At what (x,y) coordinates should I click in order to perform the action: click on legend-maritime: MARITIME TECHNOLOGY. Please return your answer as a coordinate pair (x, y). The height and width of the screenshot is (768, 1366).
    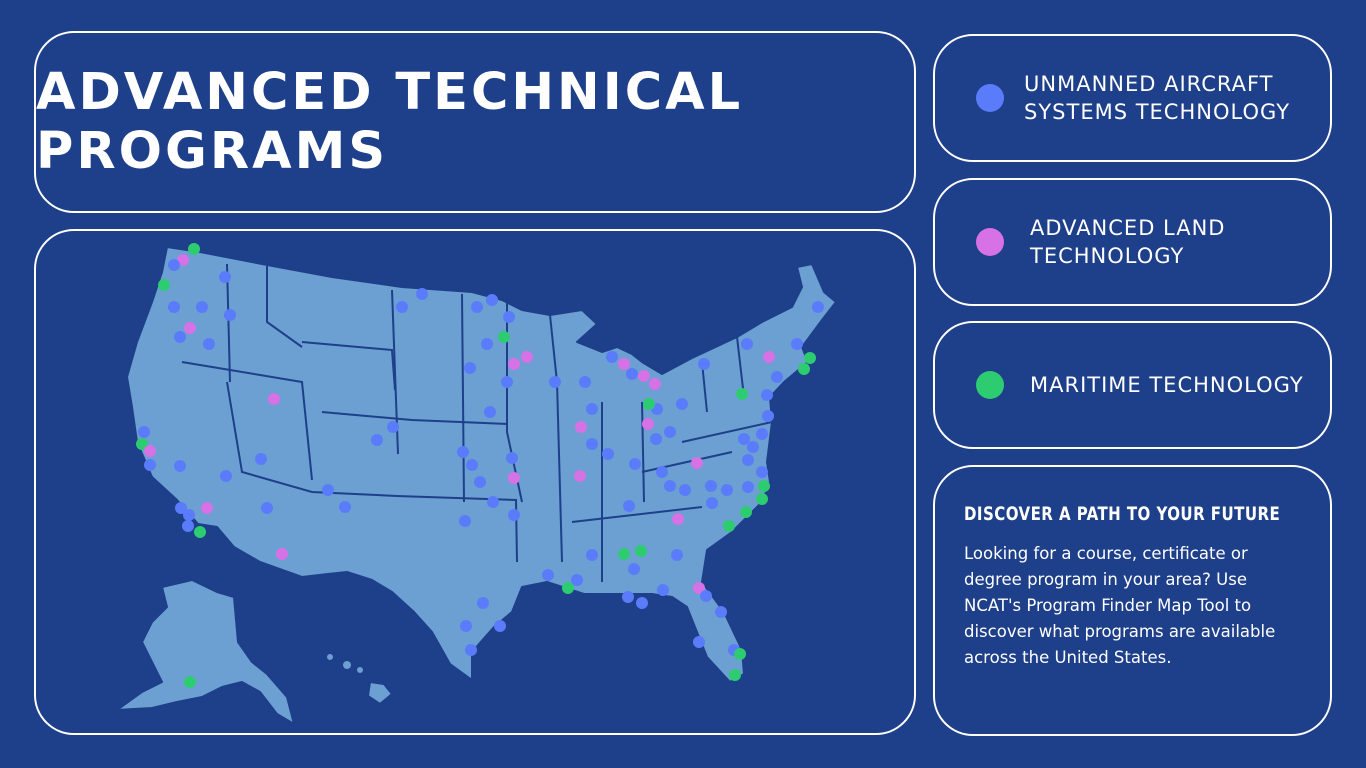
    Looking at the image, I should click on (1132, 385).